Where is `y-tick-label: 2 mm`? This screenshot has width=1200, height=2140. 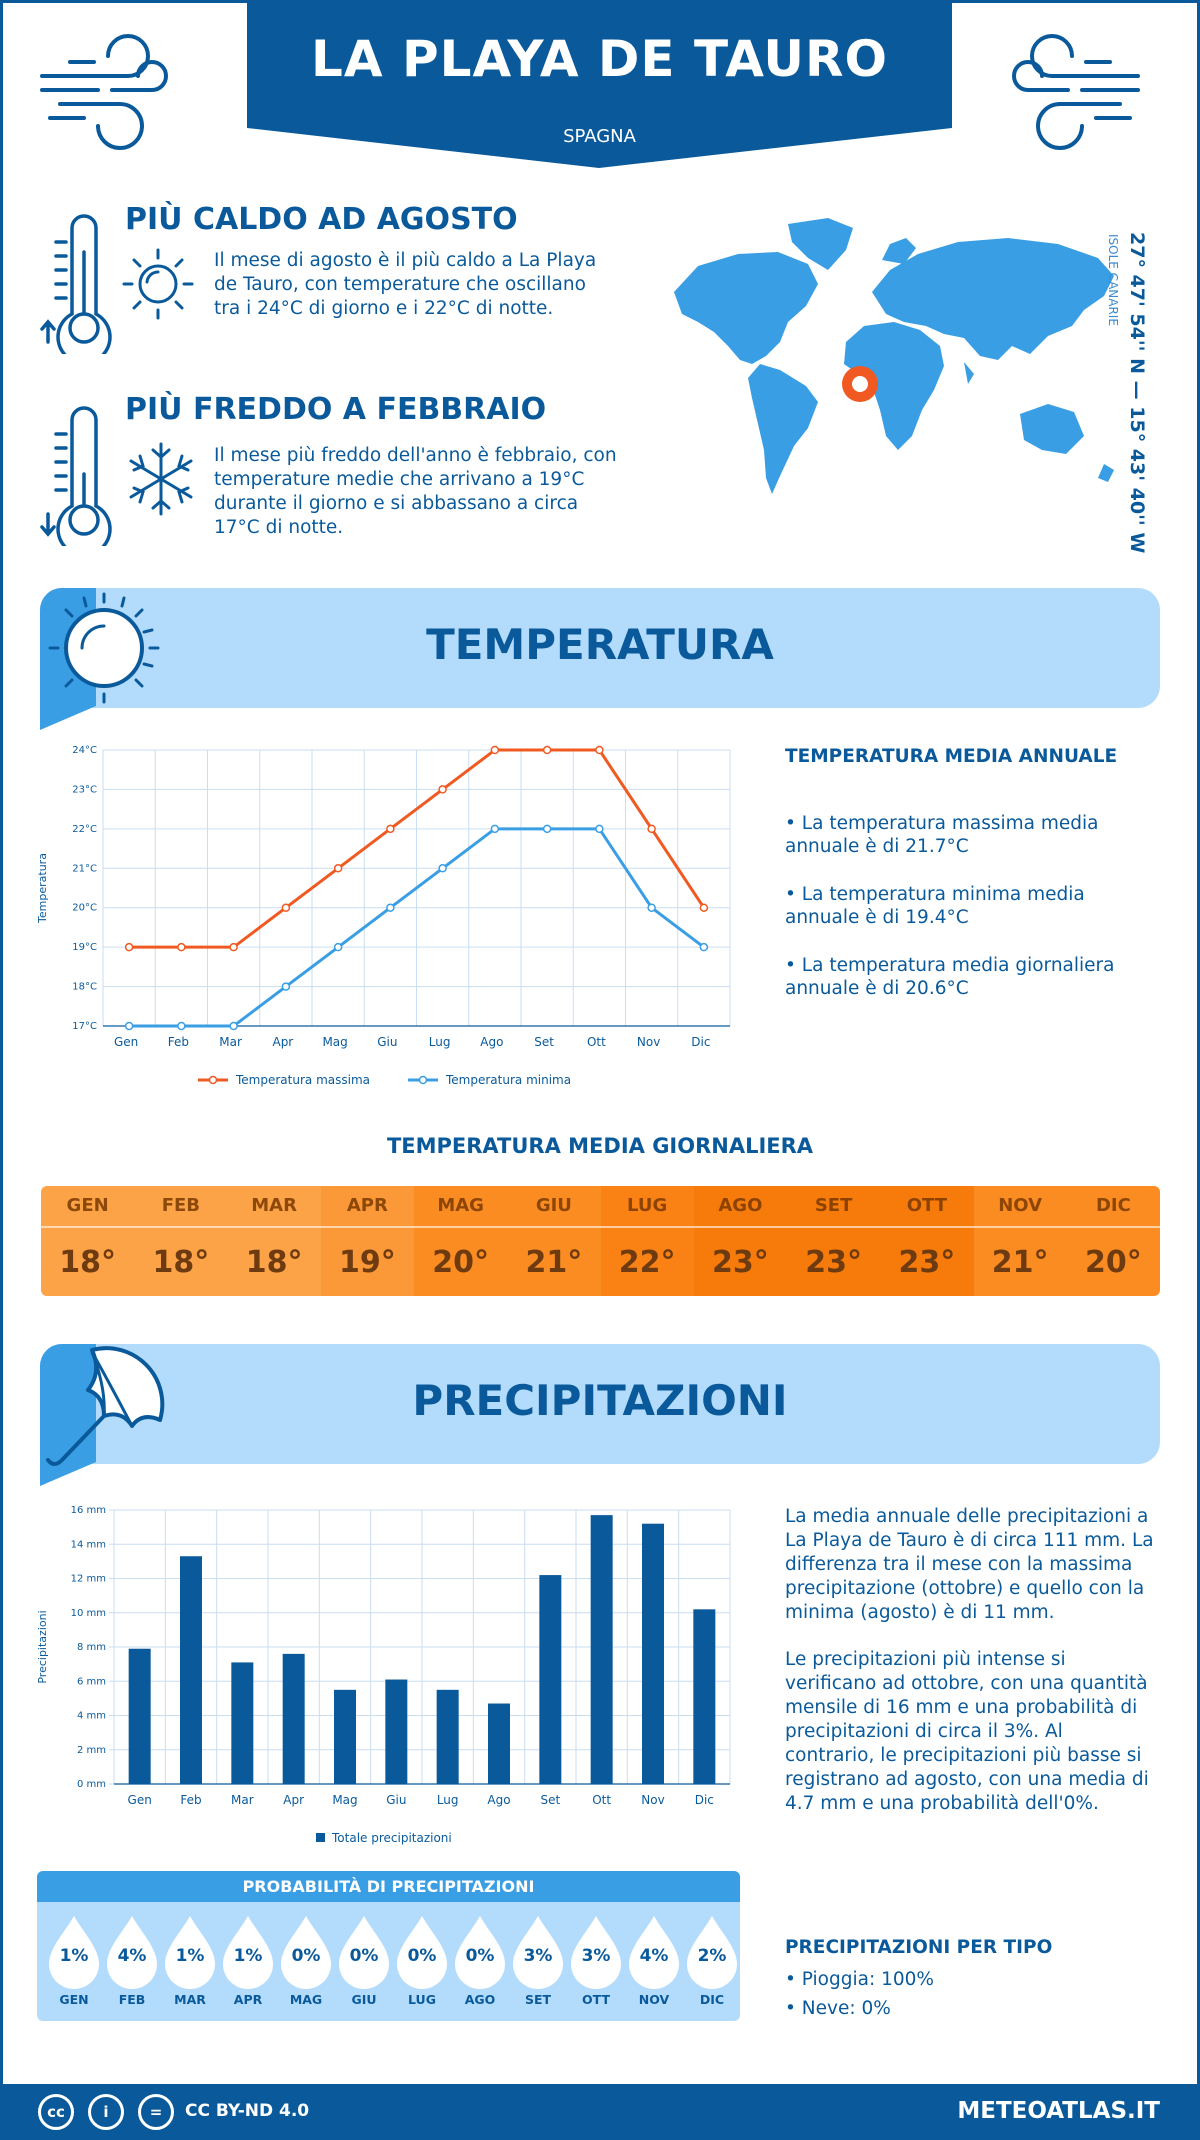 y-tick-label: 2 mm is located at coordinates (91, 1750).